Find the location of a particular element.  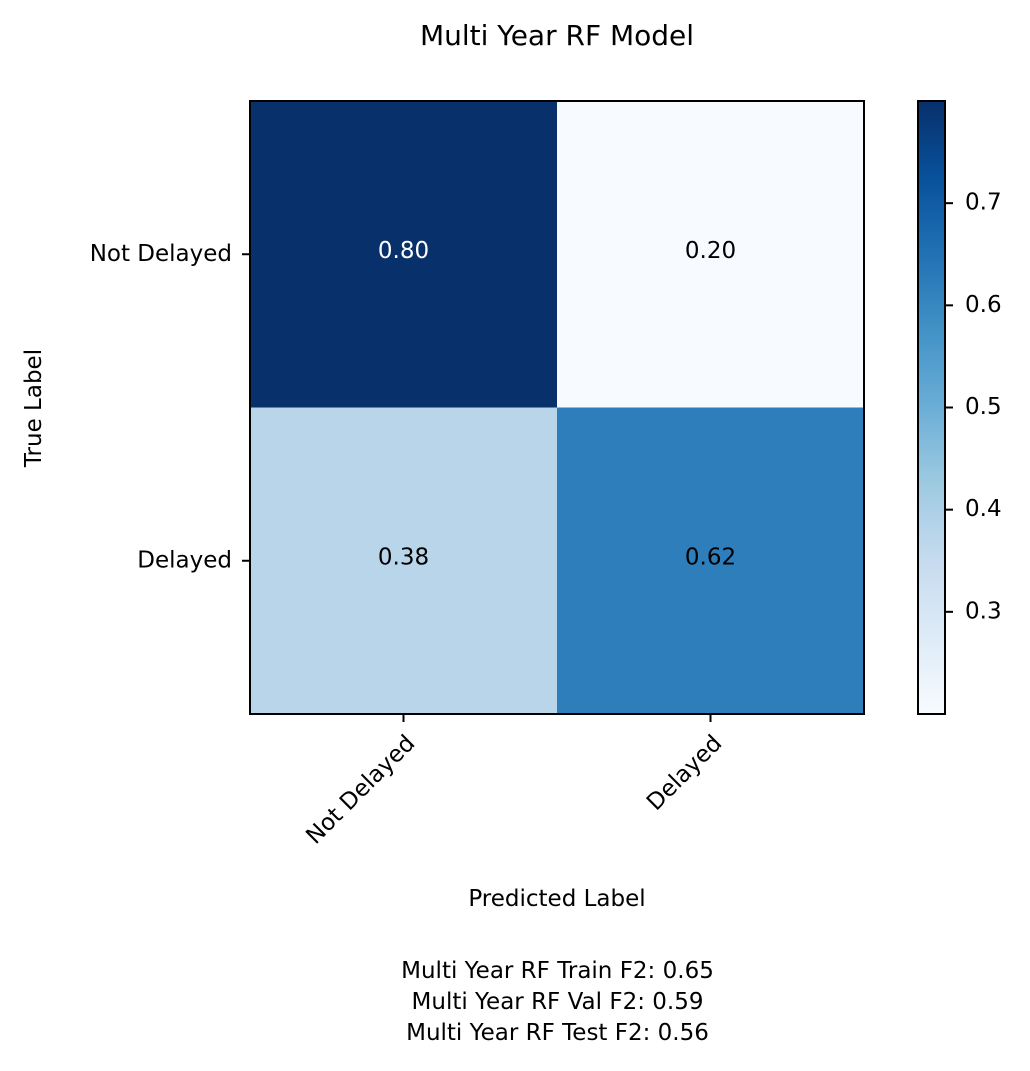

cell-label-0-0: 0.80 is located at coordinates (403, 251).